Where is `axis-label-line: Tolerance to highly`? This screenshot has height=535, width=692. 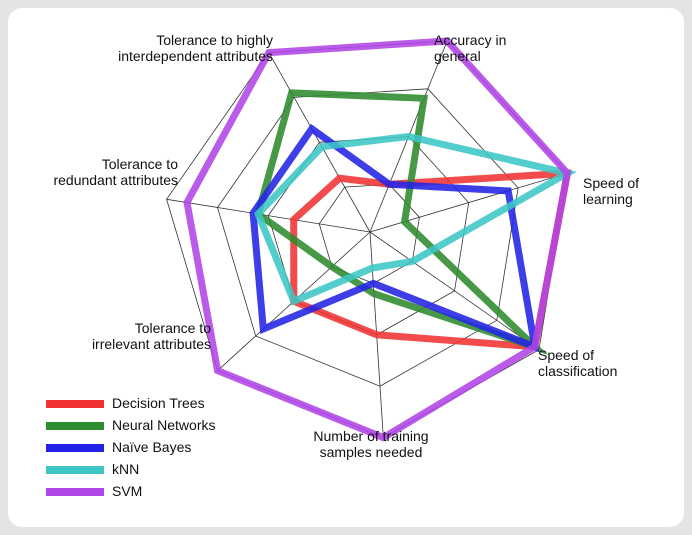
axis-label-line: Tolerance to highly is located at coordinates (195, 40).